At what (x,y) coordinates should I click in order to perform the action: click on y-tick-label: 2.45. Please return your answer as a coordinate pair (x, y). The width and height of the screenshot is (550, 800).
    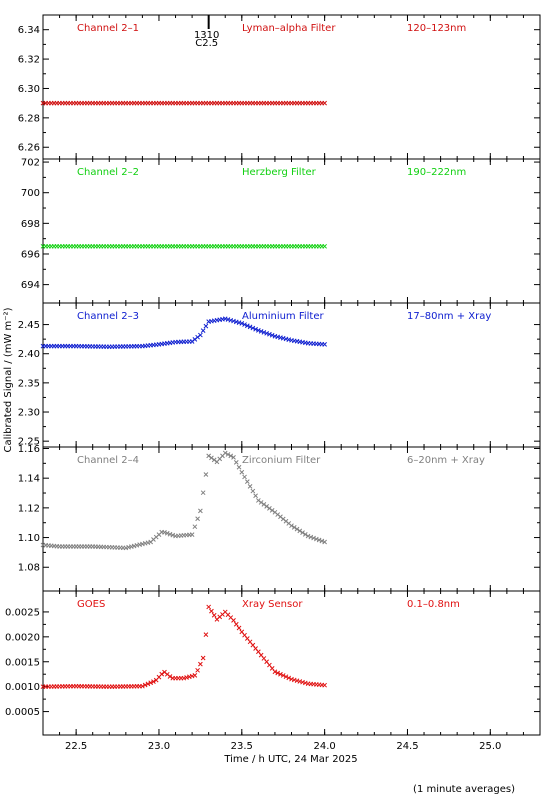
    Looking at the image, I should click on (29, 325).